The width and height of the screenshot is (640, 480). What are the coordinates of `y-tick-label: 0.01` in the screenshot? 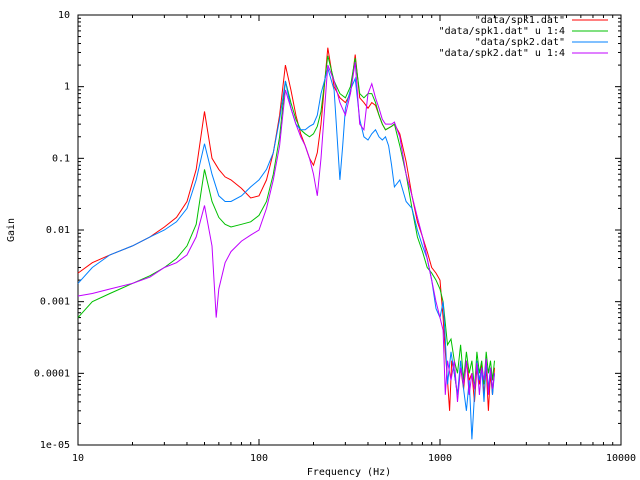 It's located at (58, 230).